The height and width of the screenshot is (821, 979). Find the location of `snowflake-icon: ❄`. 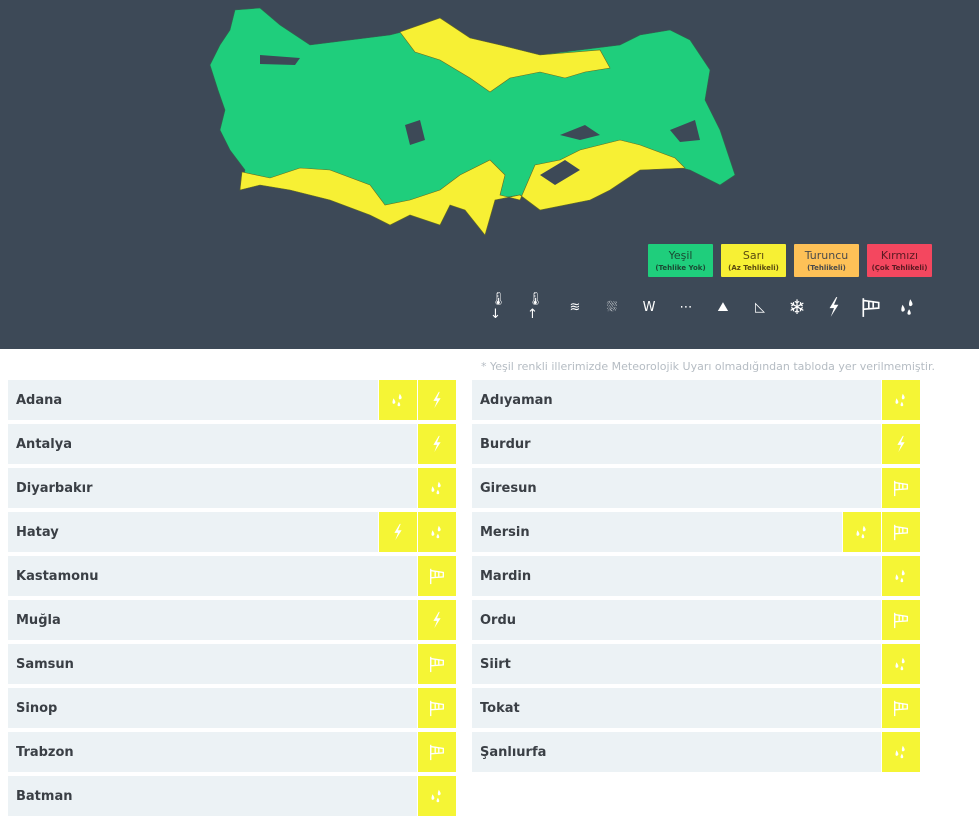

snowflake-icon: ❄ is located at coordinates (797, 307).